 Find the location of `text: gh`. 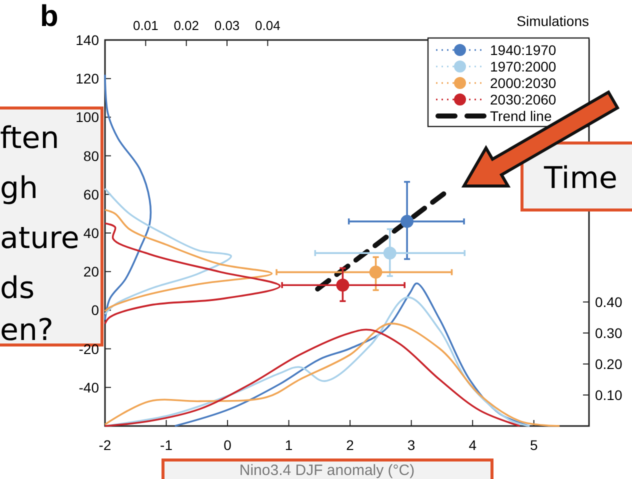

text: gh is located at coordinates (19, 188).